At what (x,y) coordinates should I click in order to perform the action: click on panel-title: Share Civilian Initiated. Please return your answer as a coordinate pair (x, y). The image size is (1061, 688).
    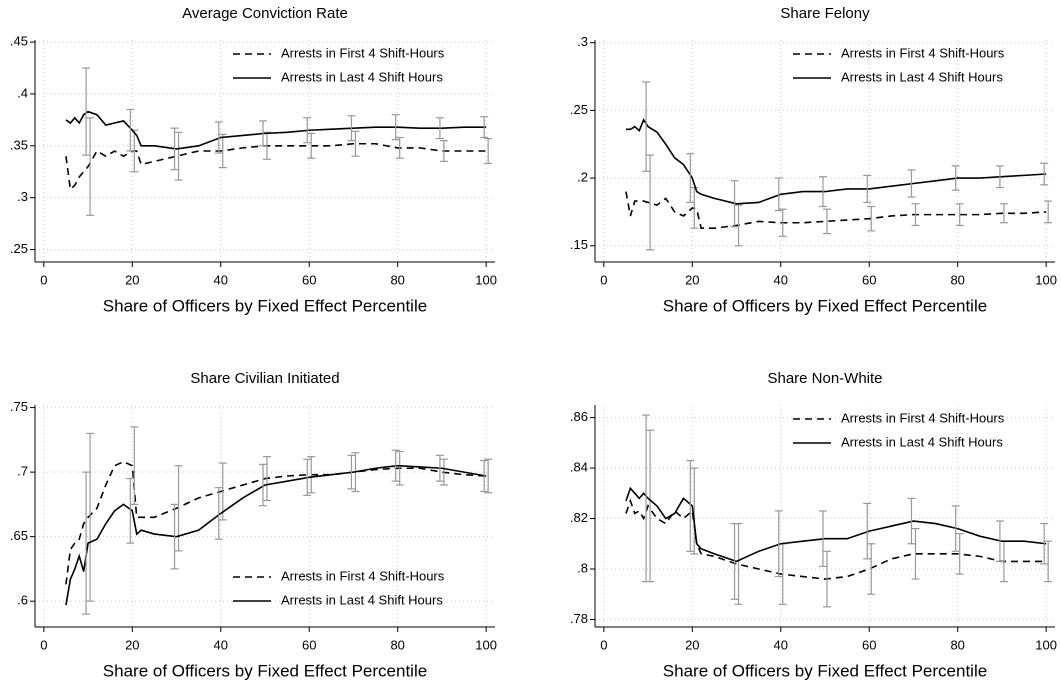
    Looking at the image, I should click on (264, 378).